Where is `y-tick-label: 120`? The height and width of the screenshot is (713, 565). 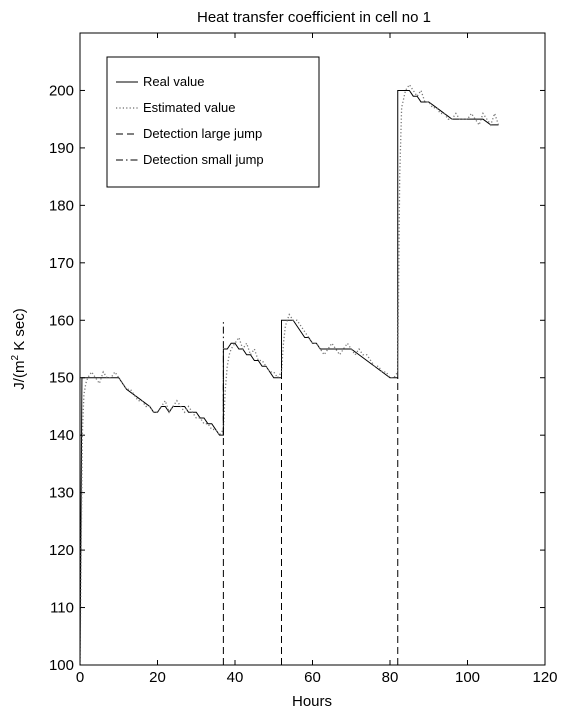
y-tick-label: 120 is located at coordinates (61, 550).